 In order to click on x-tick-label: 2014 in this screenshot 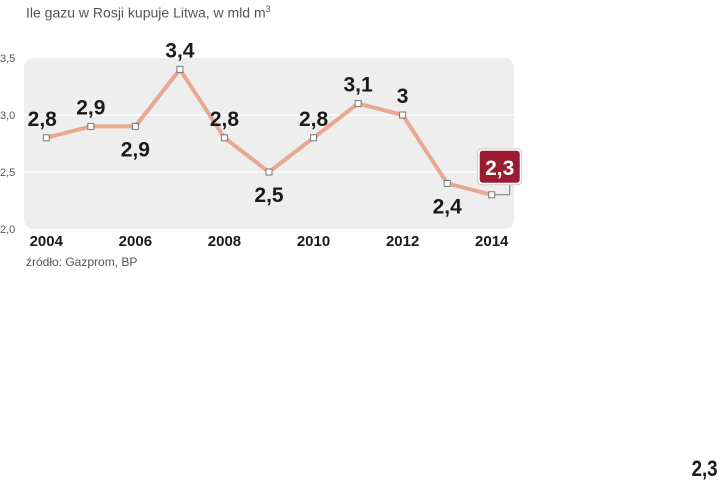, I will do `click(492, 241)`.